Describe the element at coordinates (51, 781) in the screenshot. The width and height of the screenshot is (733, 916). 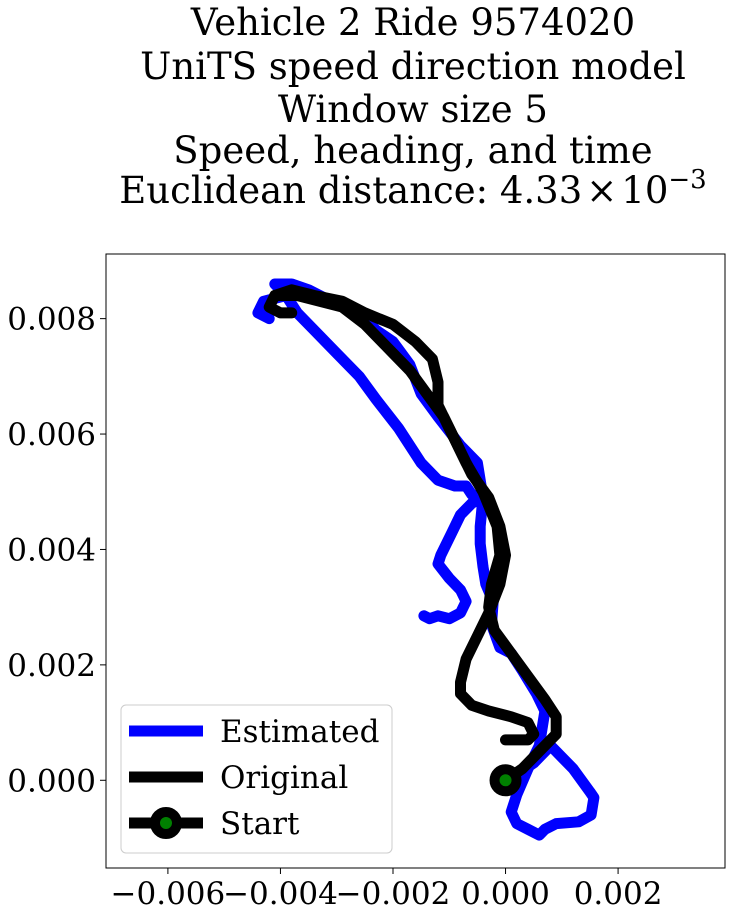
I see `y-tick-label: 0.000` at that location.